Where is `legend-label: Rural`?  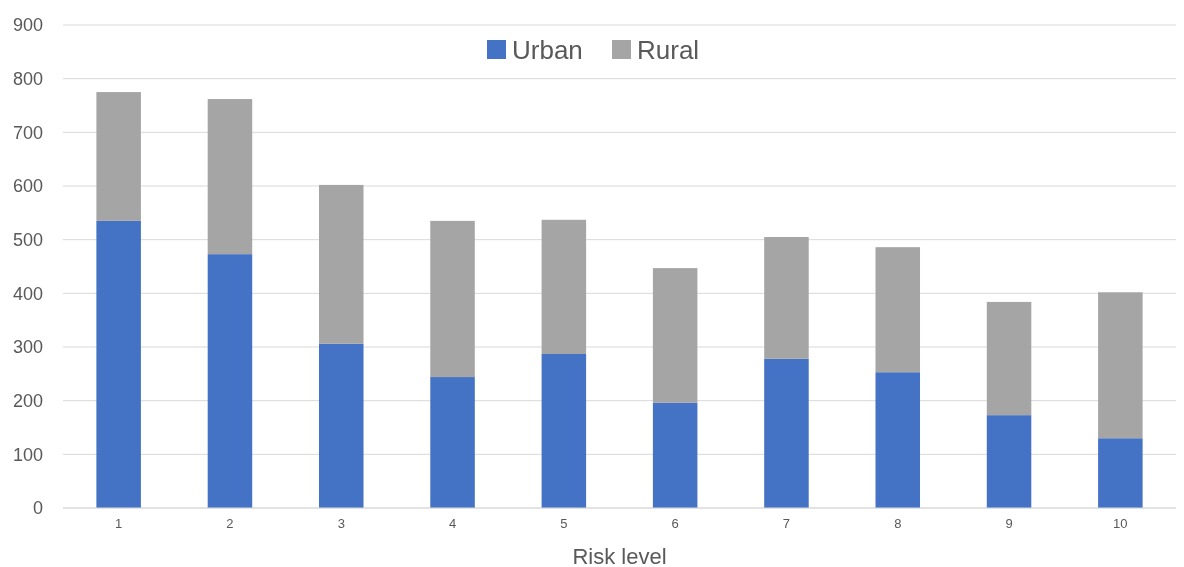
legend-label: Rural is located at coordinates (668, 50).